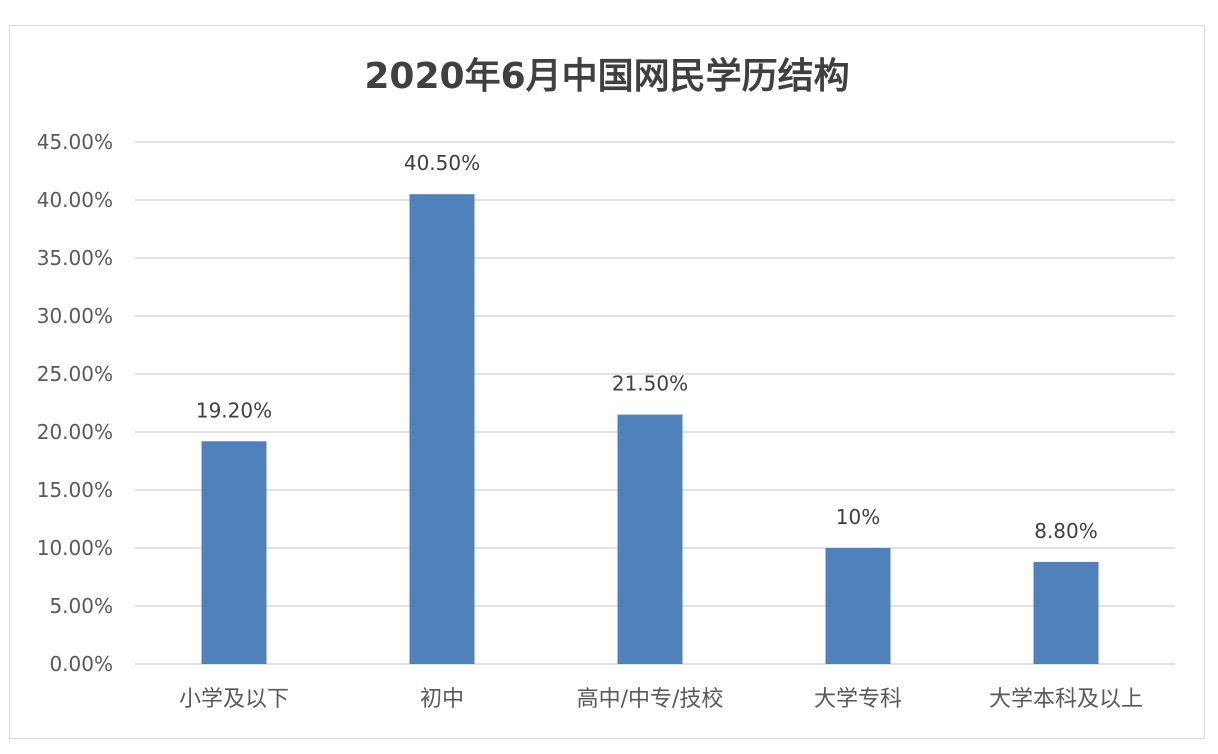 This screenshot has height=754, width=1218. Describe the element at coordinates (650, 699) in the screenshot. I see `category-label: 高中/中专/技校` at that location.